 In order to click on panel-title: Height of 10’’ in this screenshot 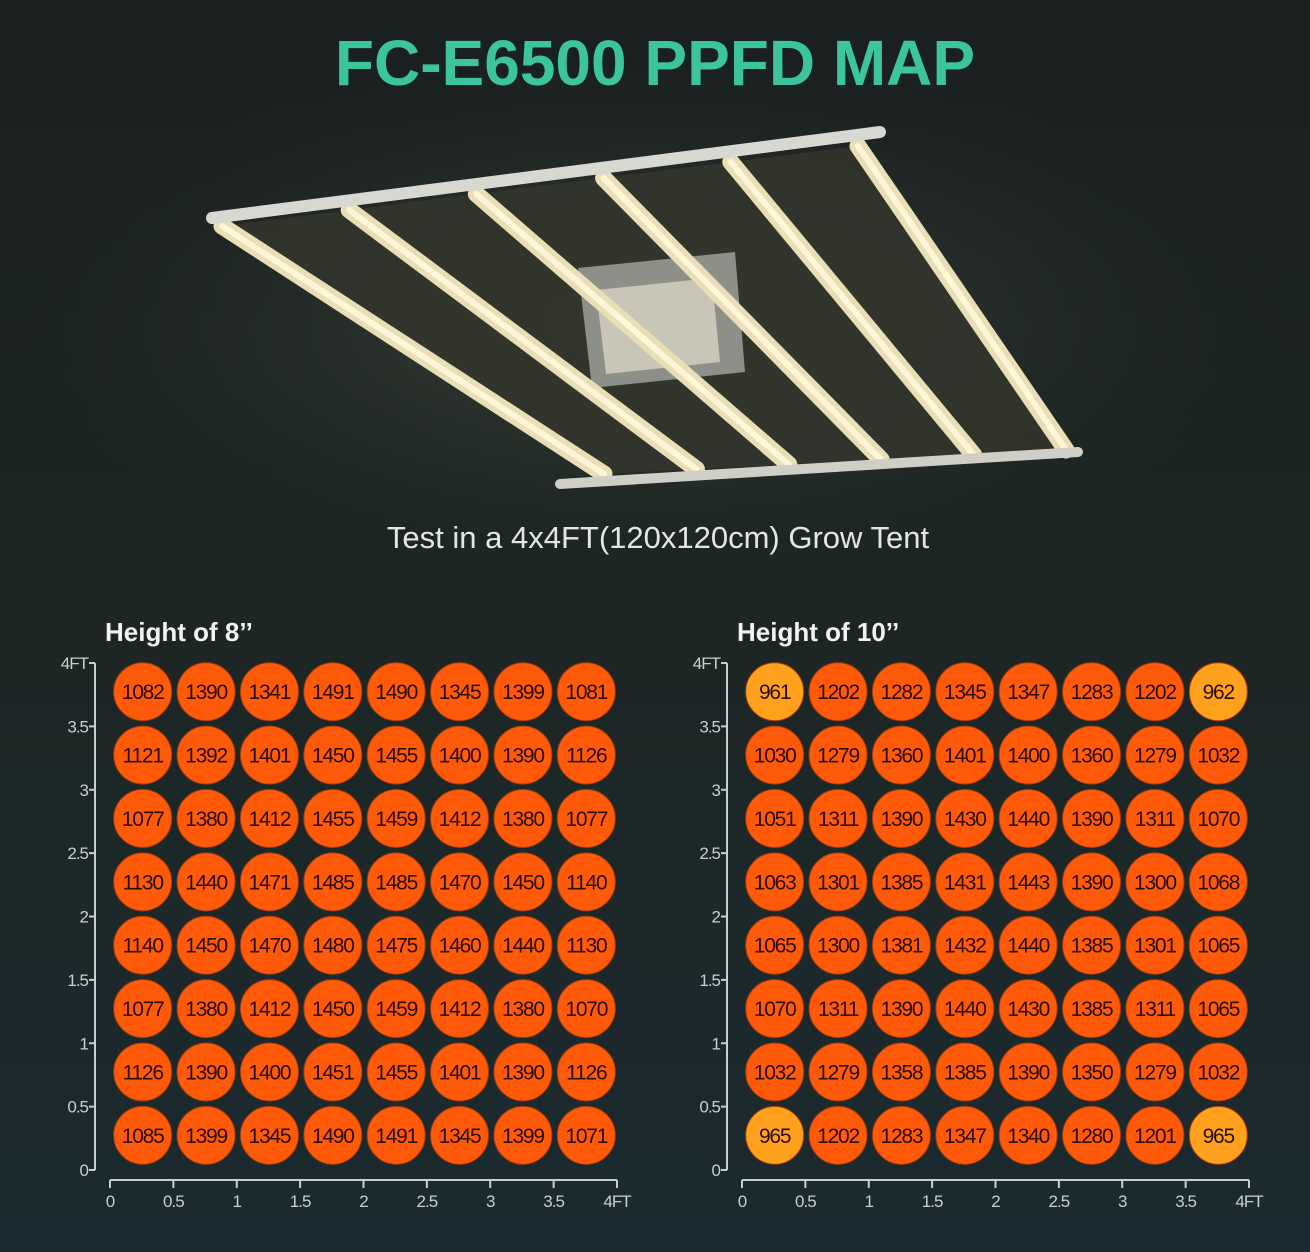, I will do `click(818, 632)`.